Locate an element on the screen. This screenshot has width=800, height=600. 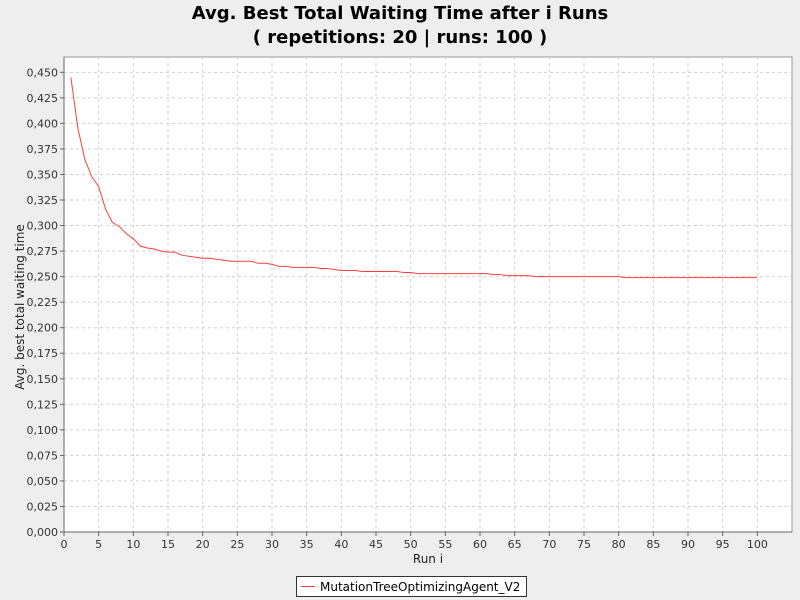
x-tick-label: 5 is located at coordinates (98, 544).